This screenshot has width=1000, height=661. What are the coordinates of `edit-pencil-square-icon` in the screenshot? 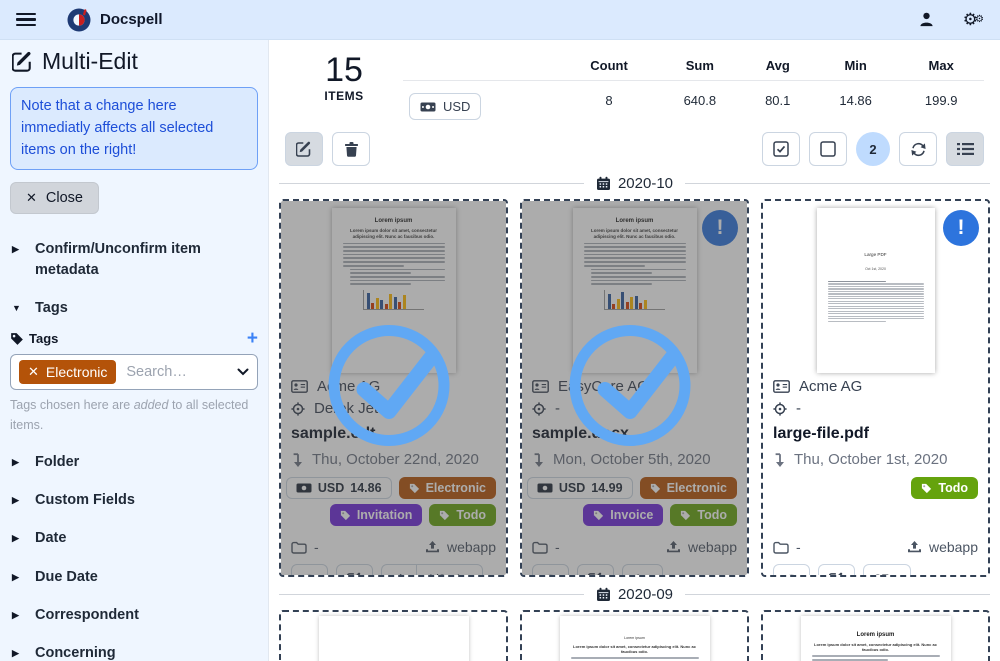 It's located at (22, 61).